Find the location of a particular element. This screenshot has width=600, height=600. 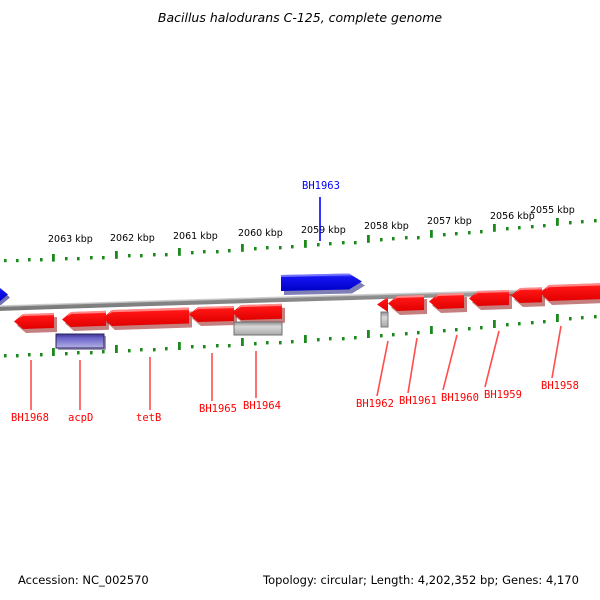

feature-clipped-left-feature is located at coordinates (5, 296).